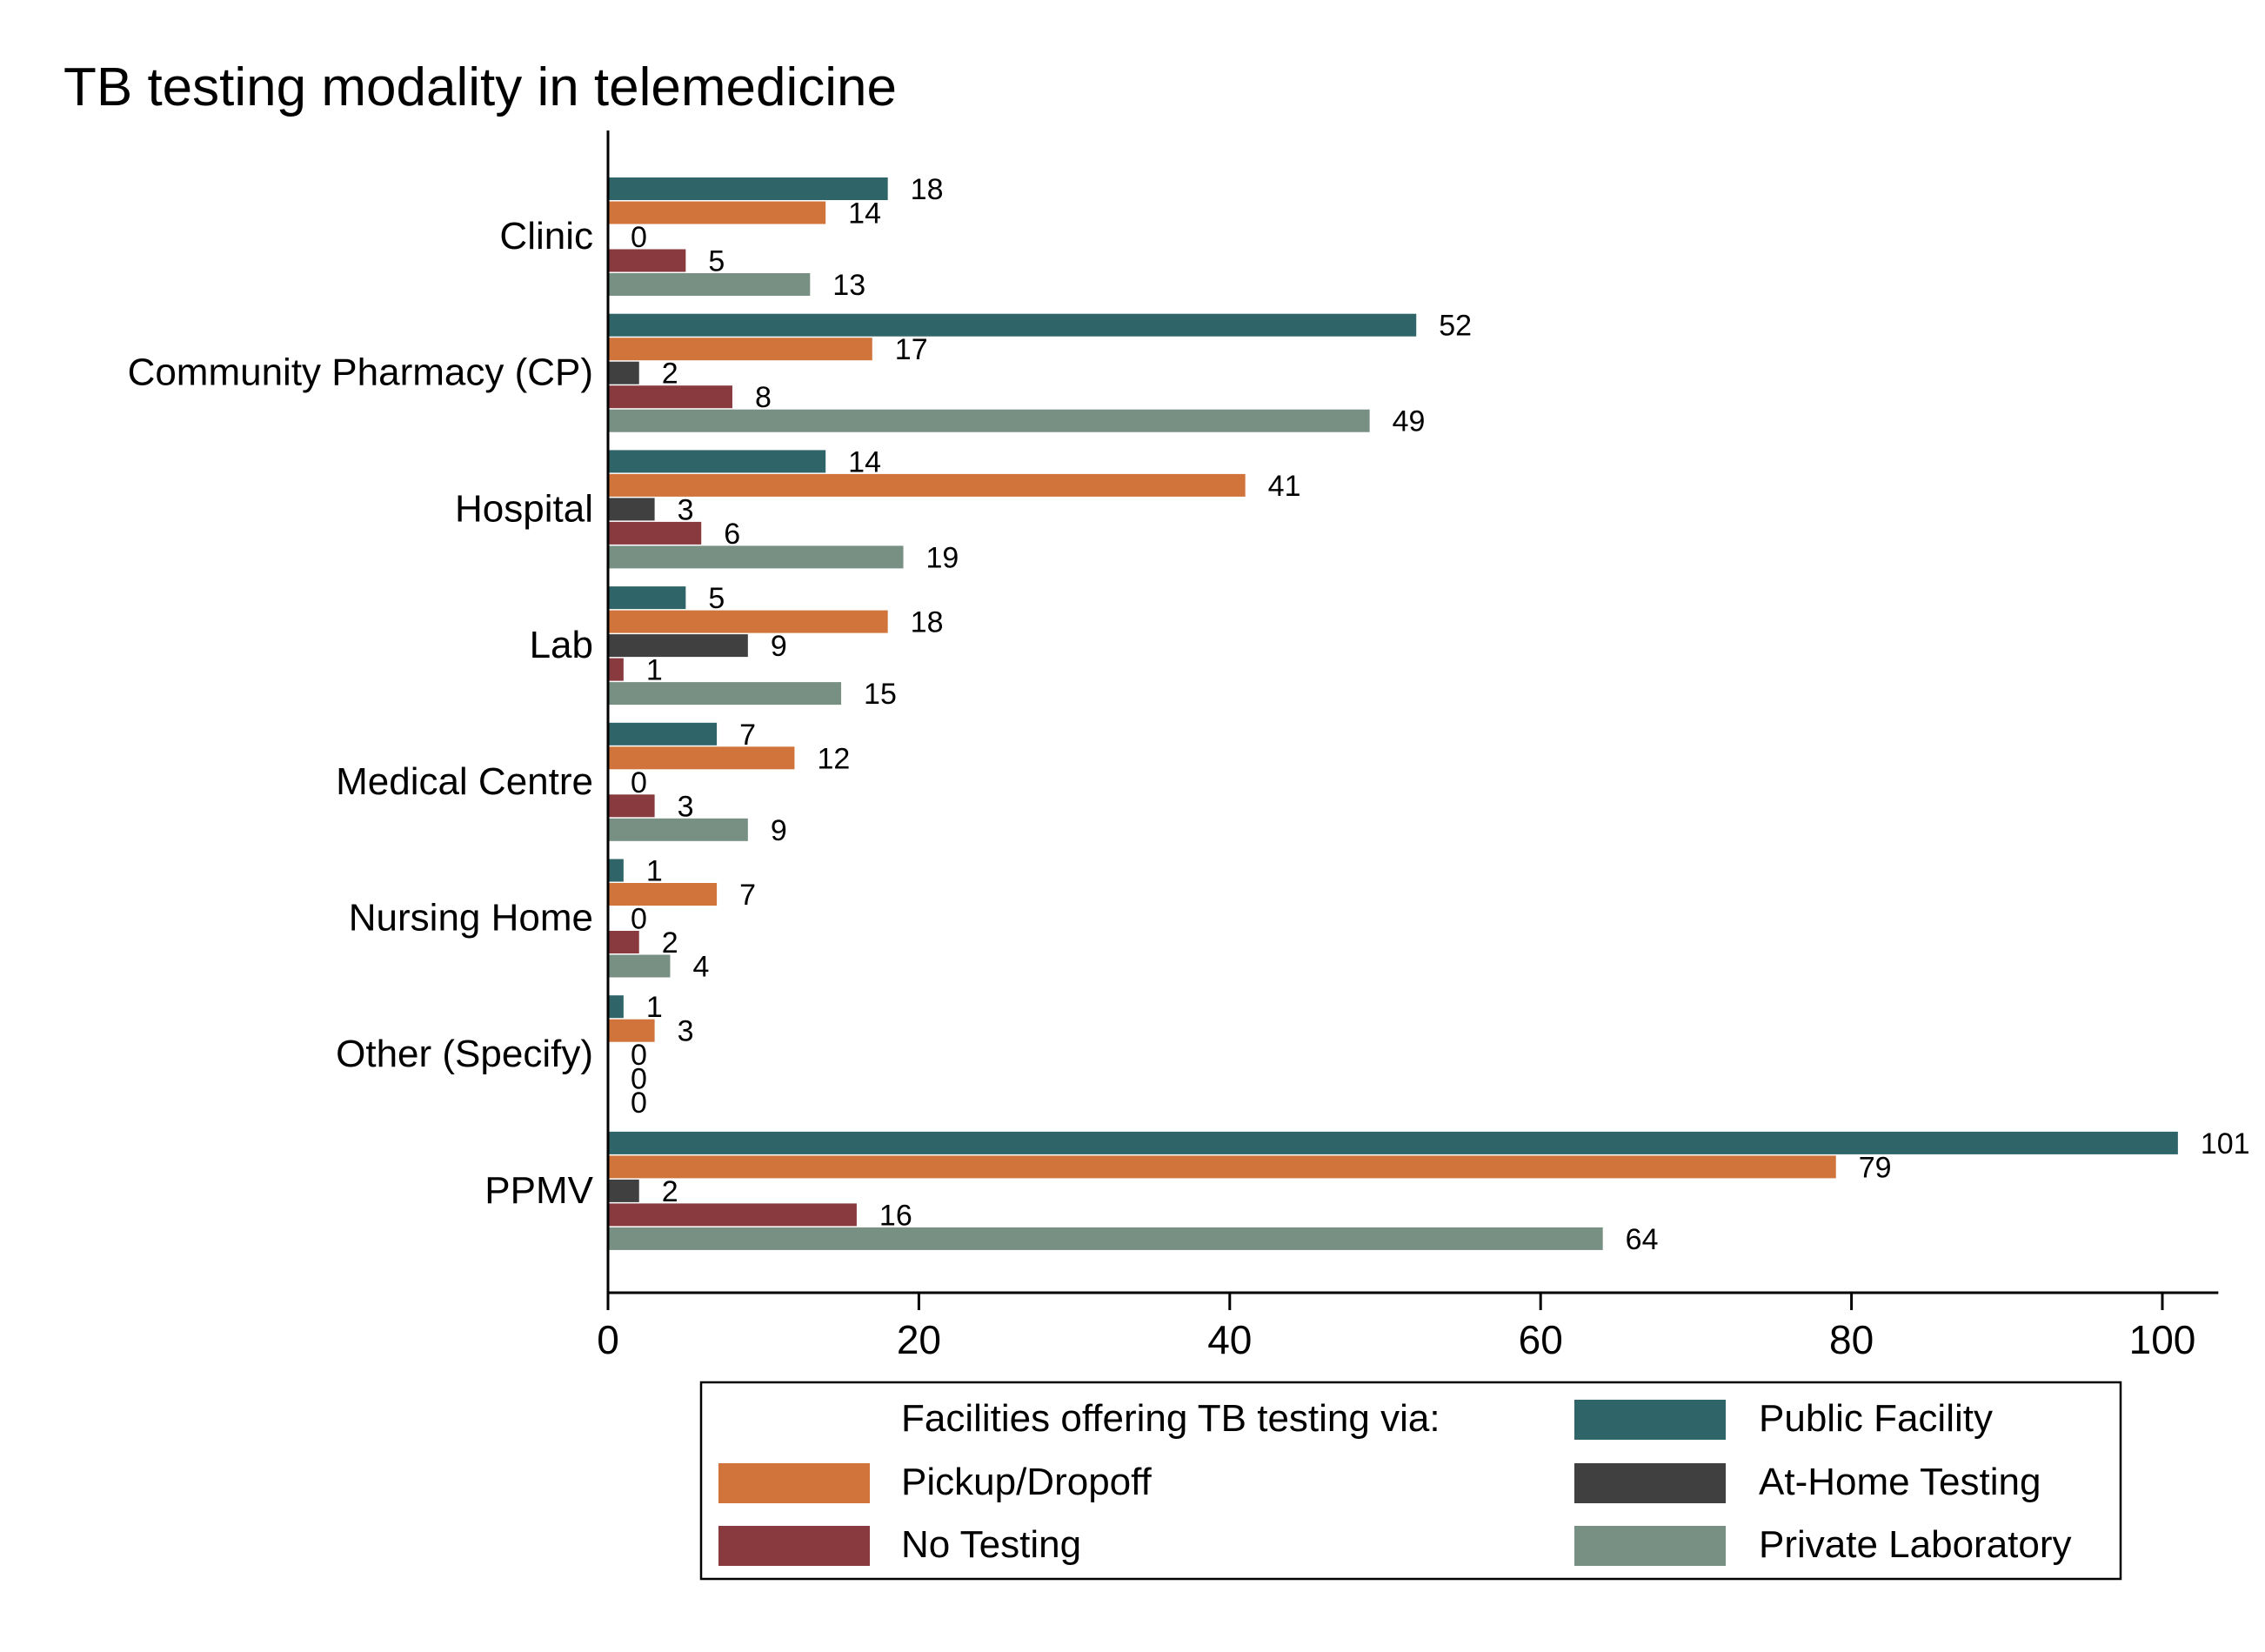 This screenshot has width=2265, height=1652. What do you see at coordinates (678, 646) in the screenshot?
I see `bar-lab-at-home-testing` at bounding box center [678, 646].